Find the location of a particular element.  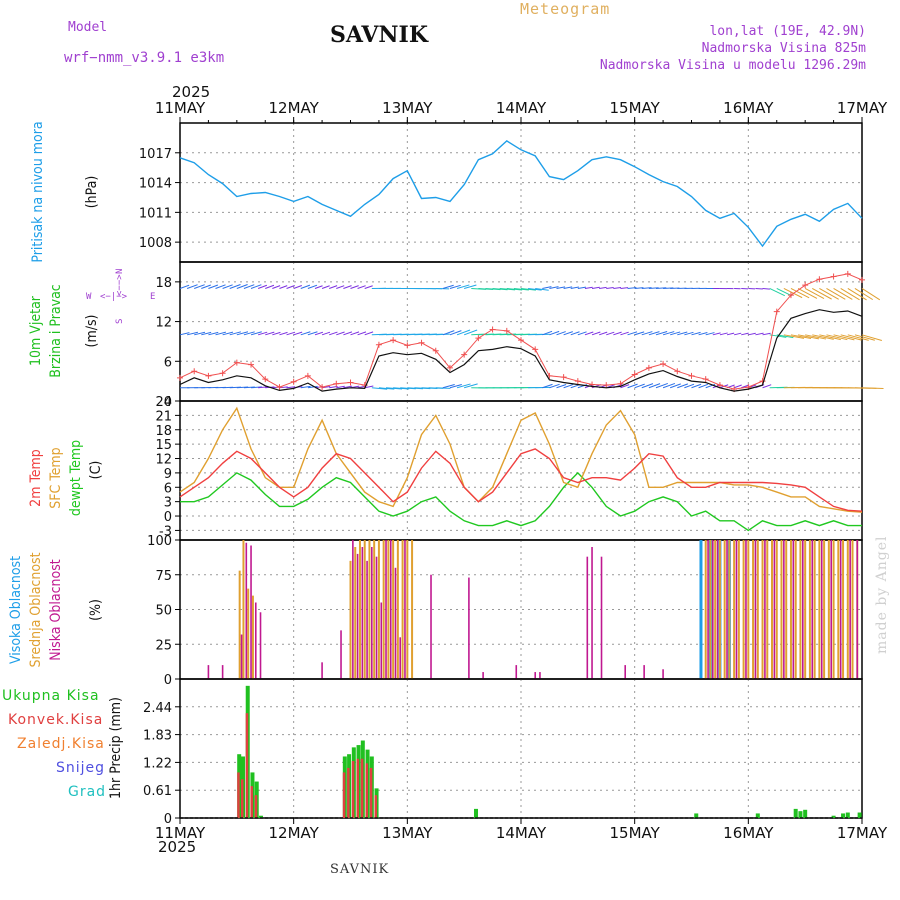

y-tick-label: 24 is located at coordinates (163, 402).